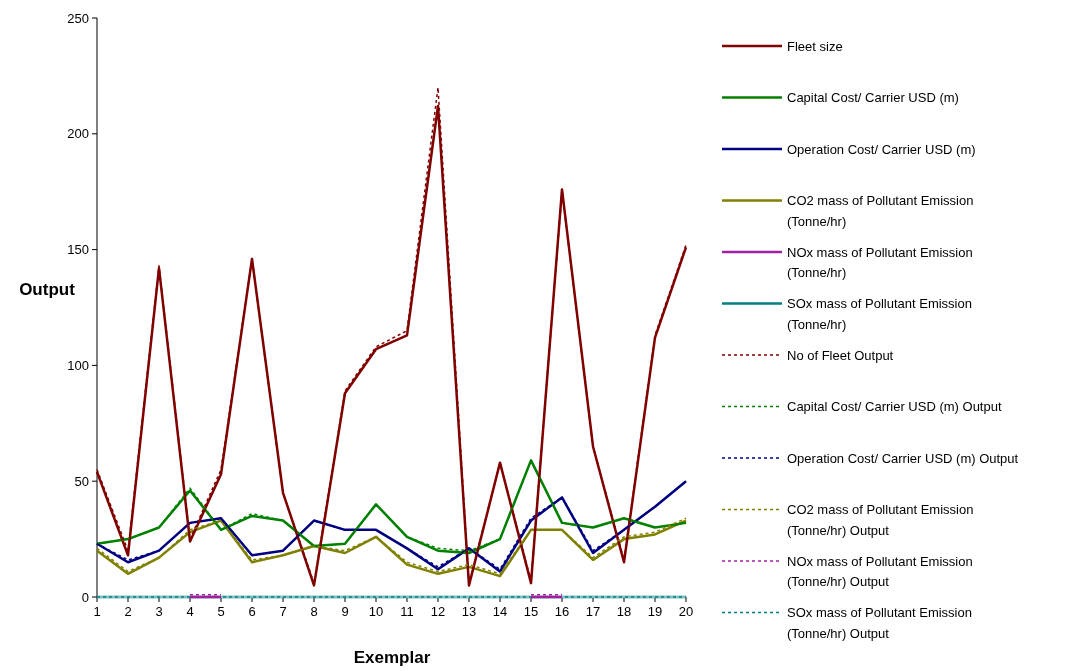 This screenshot has width=1079, height=671. I want to click on legend-label: Fleet size, so click(815, 46).